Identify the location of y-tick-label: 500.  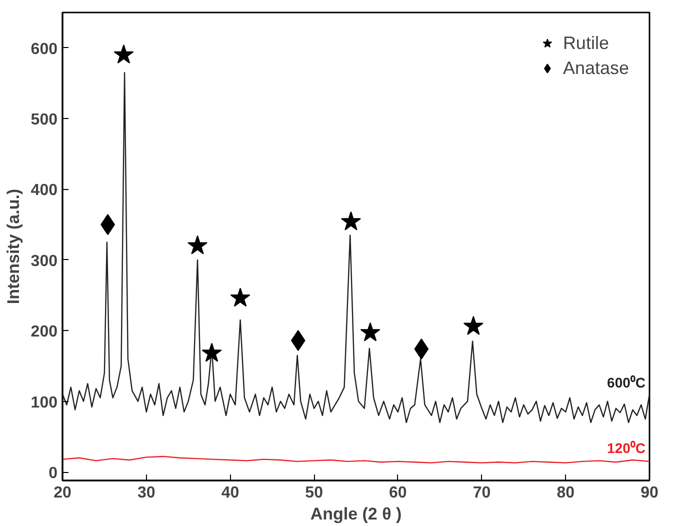
(44, 120).